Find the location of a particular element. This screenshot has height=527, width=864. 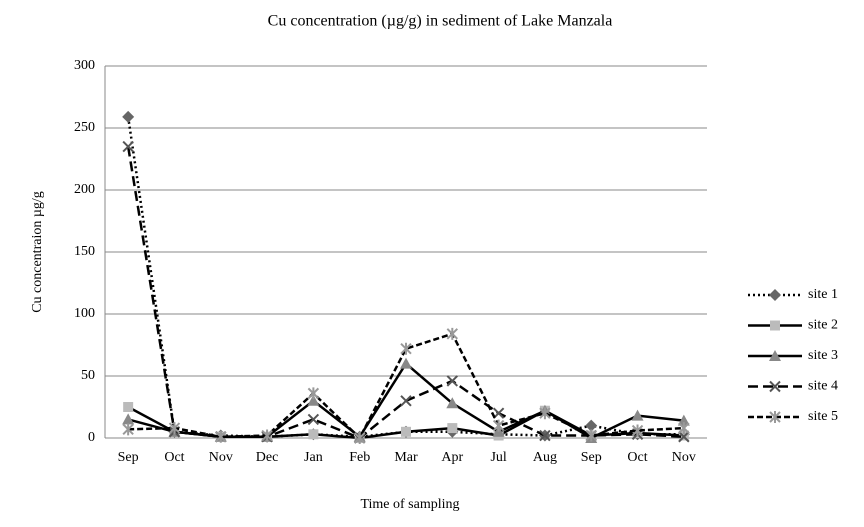

legend-label: site 4 is located at coordinates (823, 386).